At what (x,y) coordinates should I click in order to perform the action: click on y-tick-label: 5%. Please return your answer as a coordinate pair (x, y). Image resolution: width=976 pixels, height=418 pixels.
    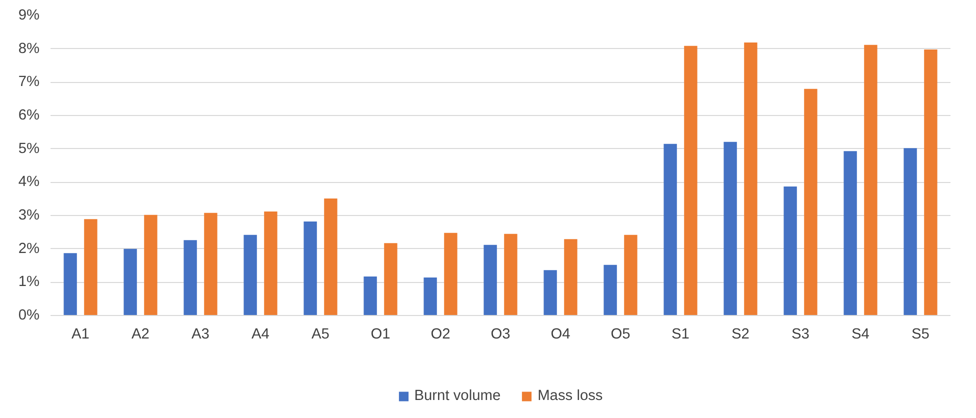
    Looking at the image, I should click on (29, 148).